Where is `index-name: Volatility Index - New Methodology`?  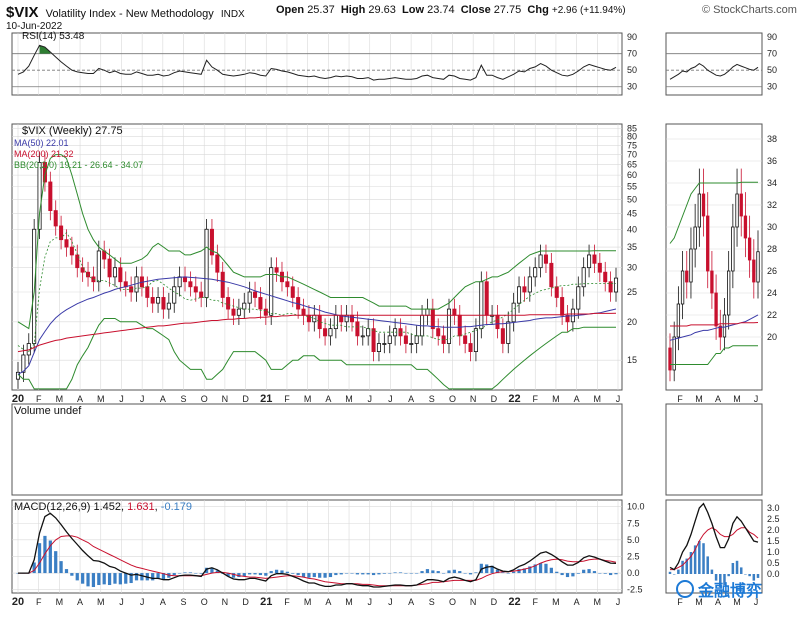
index-name: Volatility Index - New Methodology is located at coordinates (129, 14).